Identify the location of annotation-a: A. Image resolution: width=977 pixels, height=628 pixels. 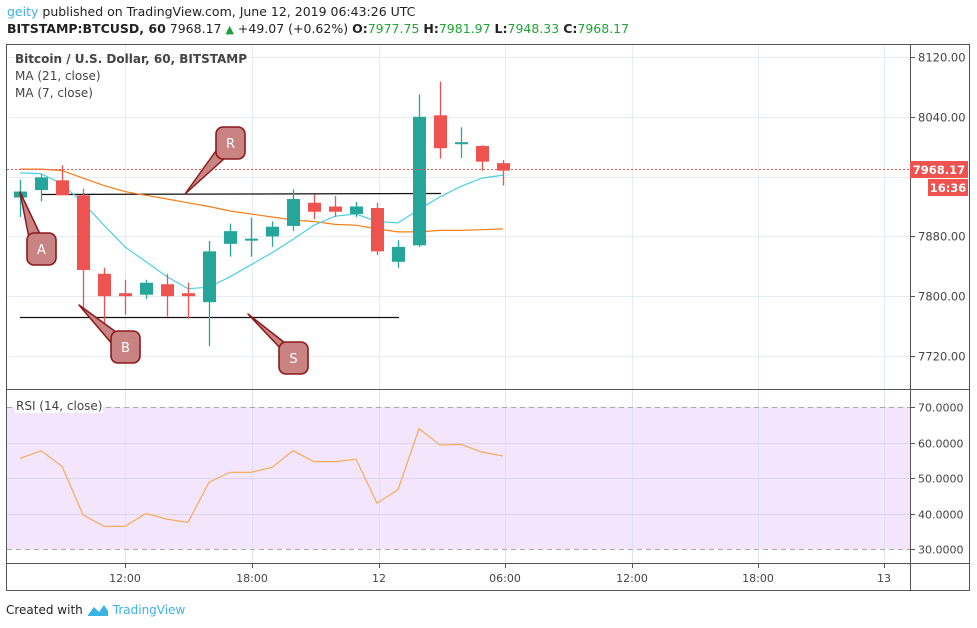
(38, 228).